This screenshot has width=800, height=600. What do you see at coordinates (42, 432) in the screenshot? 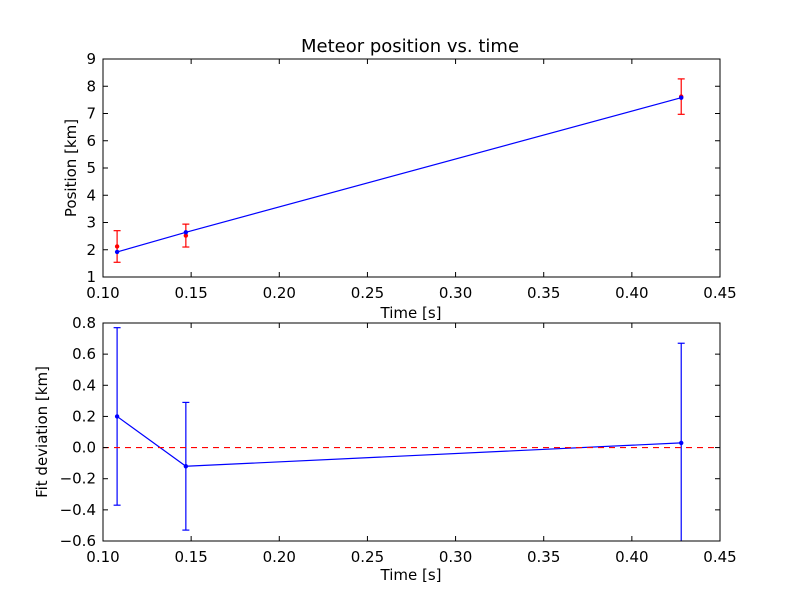
I see `deviation-y-axis-label: Fit deviation [km]` at bounding box center [42, 432].